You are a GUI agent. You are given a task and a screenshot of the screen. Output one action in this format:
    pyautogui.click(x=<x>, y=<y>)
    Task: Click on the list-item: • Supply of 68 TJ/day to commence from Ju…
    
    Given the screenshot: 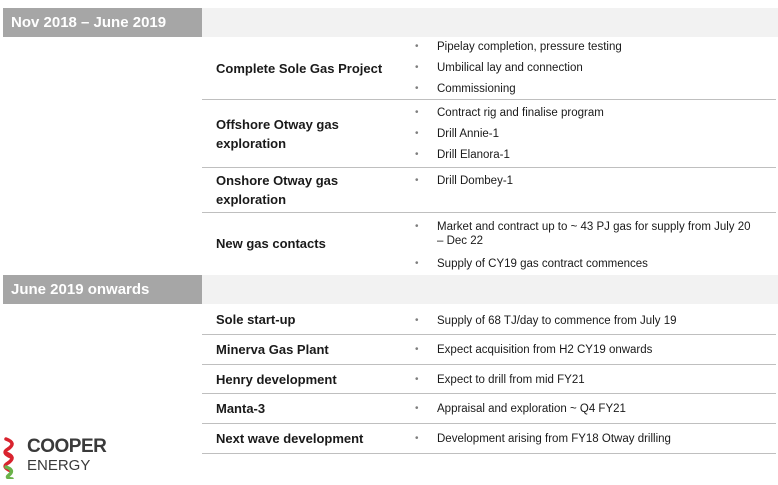 What is the action you would take?
    pyautogui.click(x=546, y=321)
    